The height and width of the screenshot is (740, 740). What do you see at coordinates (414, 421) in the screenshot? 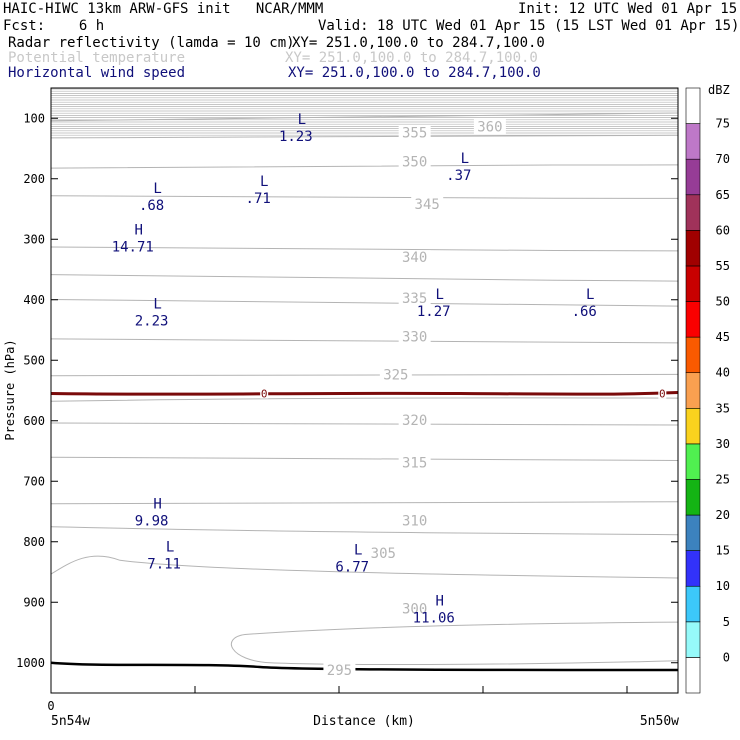
I see `theta-label: 320` at bounding box center [414, 421].